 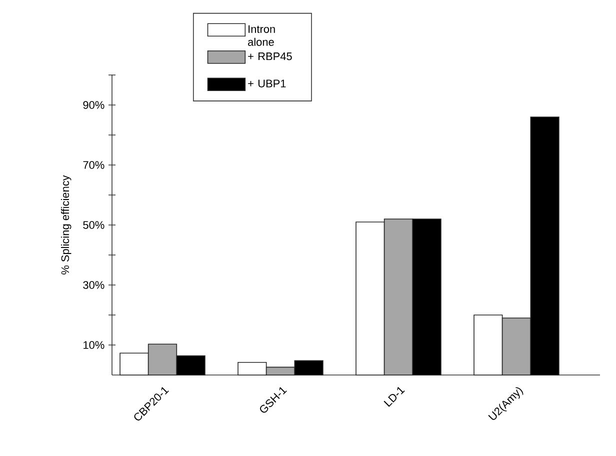 What do you see at coordinates (93, 285) in the screenshot?
I see `y-tick-label: 30%` at bounding box center [93, 285].